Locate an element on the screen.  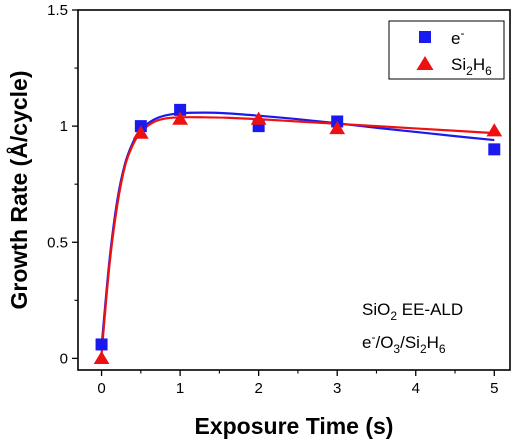
legend: e- Si2H6 is located at coordinates (446, 50).